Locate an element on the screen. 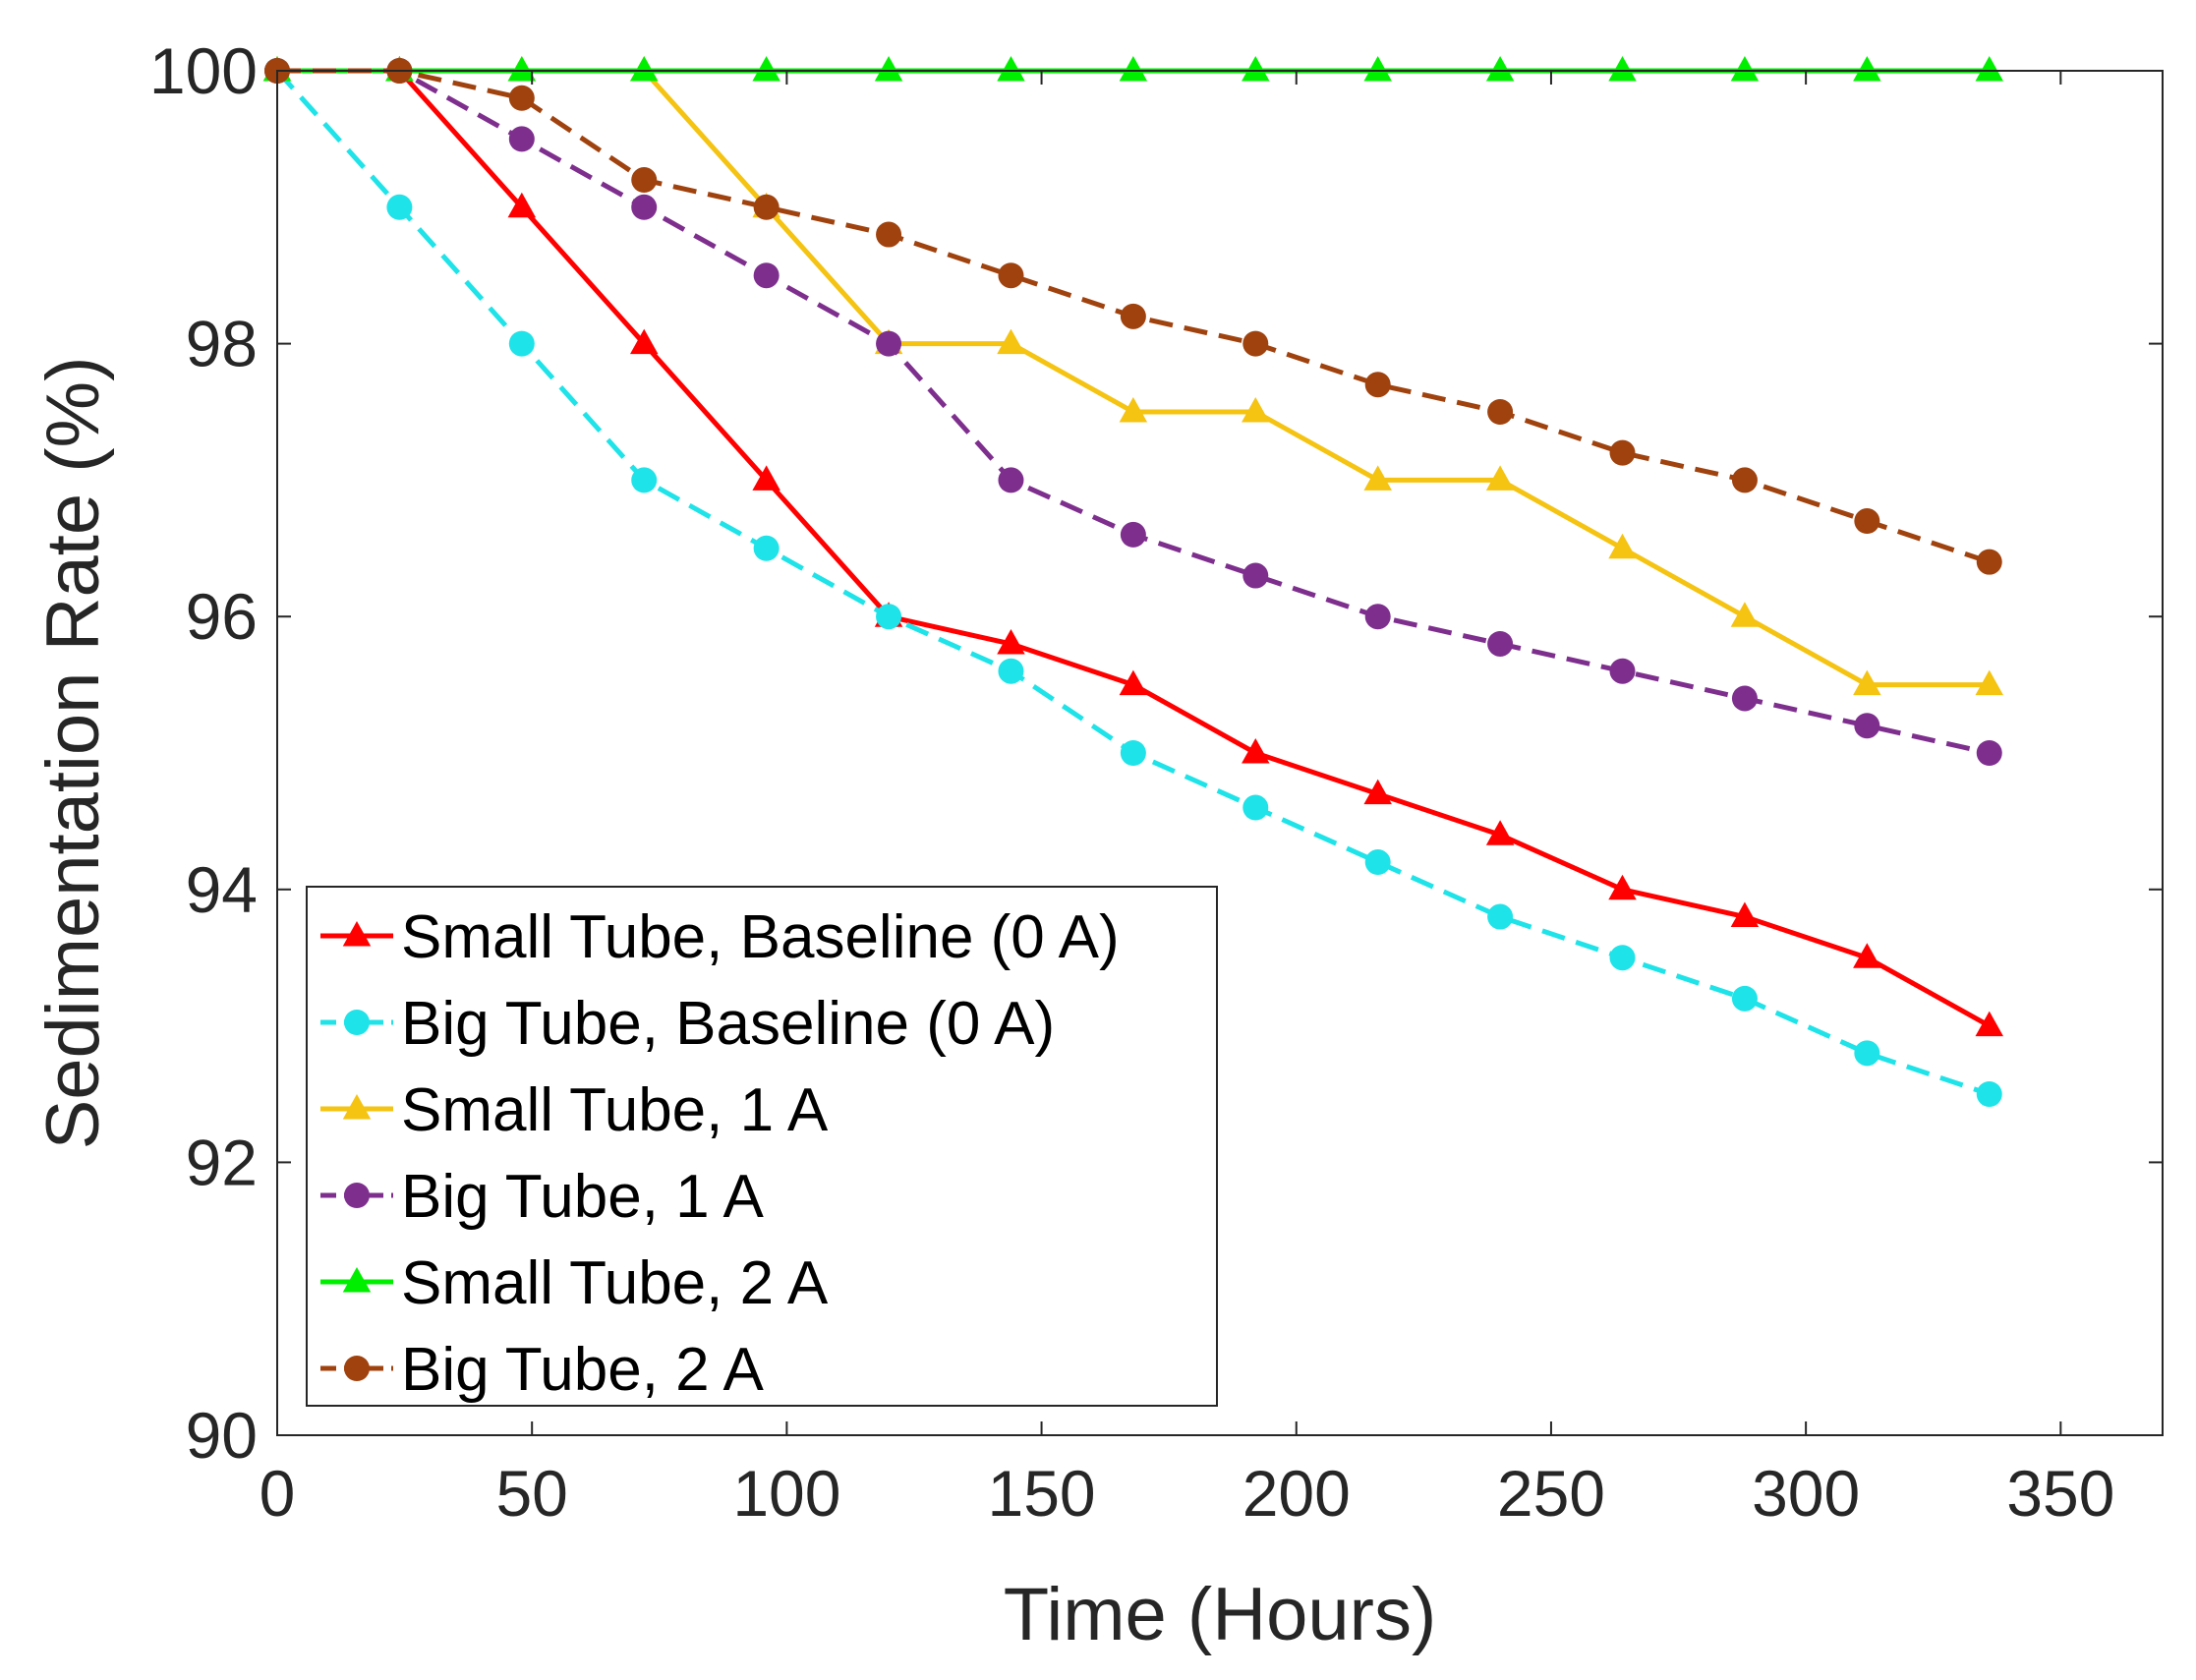 This screenshot has width=2196, height=1680. x-tick-label: 50 is located at coordinates (531, 1493).